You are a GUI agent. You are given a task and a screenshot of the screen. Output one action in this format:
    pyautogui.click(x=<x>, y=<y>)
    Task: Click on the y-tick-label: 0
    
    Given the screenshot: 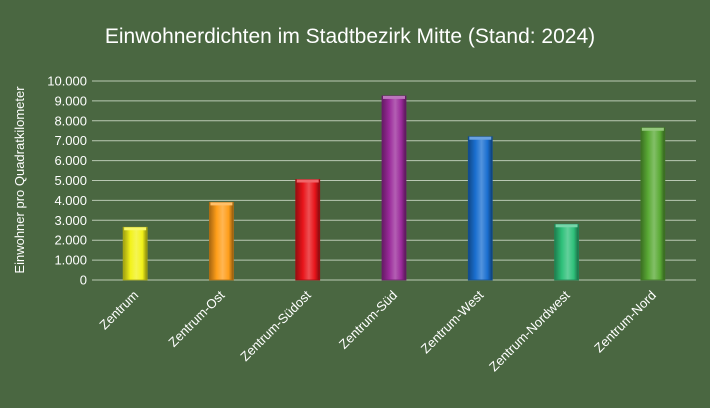 What is the action you would take?
    pyautogui.click(x=83, y=280)
    